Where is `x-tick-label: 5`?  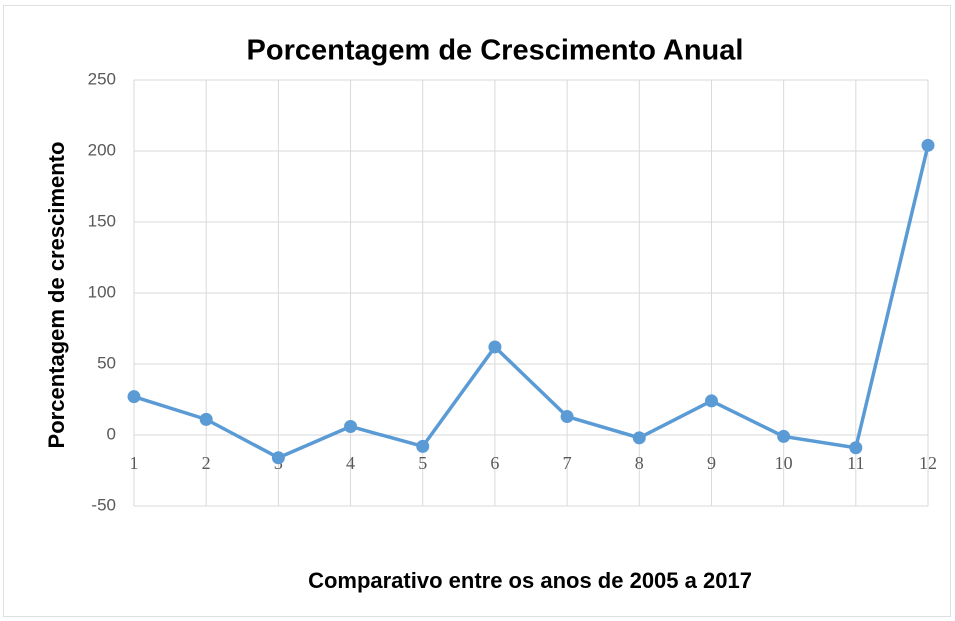
x-tick-label: 5 is located at coordinates (422, 463).